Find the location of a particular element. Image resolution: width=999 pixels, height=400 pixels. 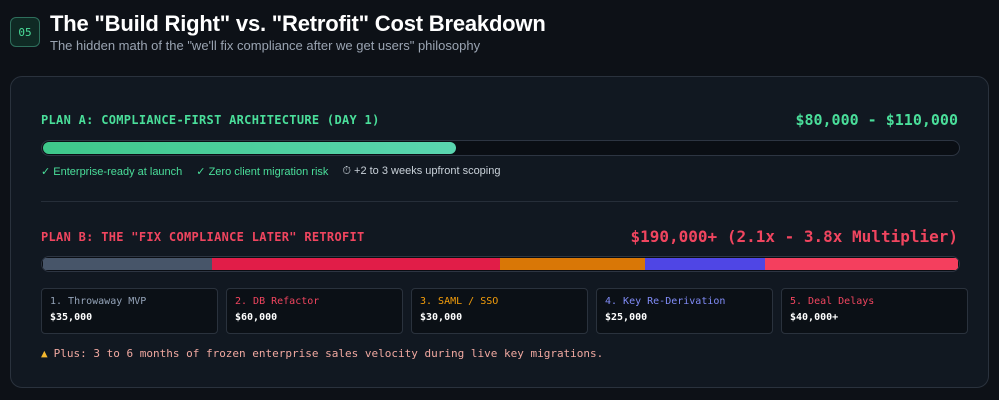

cost-item-value: $35,000 is located at coordinates (71, 317).